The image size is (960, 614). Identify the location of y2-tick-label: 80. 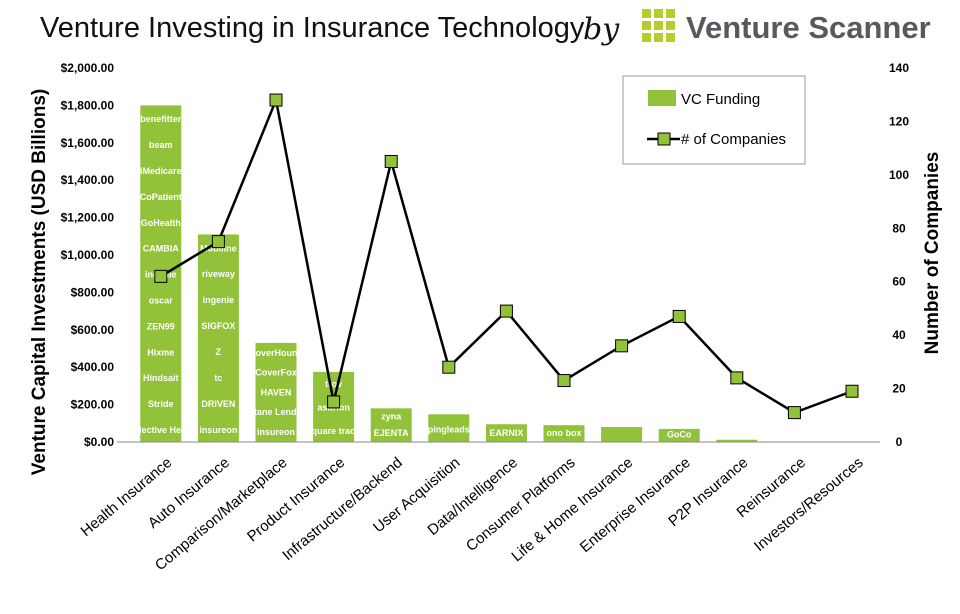
(899, 228).